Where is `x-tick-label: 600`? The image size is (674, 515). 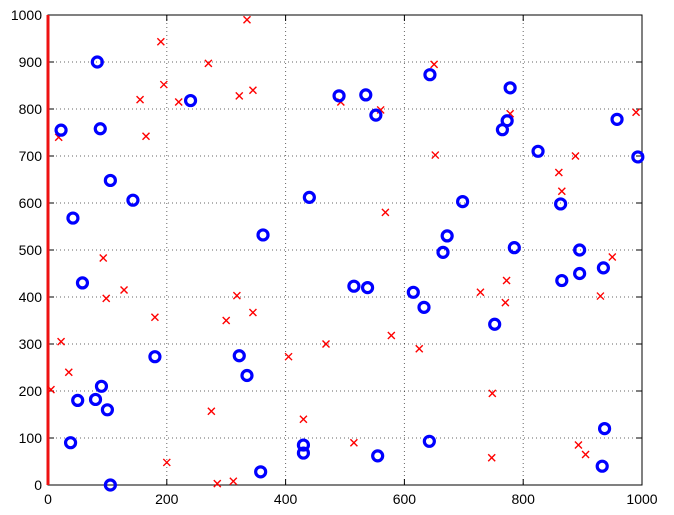 x-tick-label: 600 is located at coordinates (405, 499).